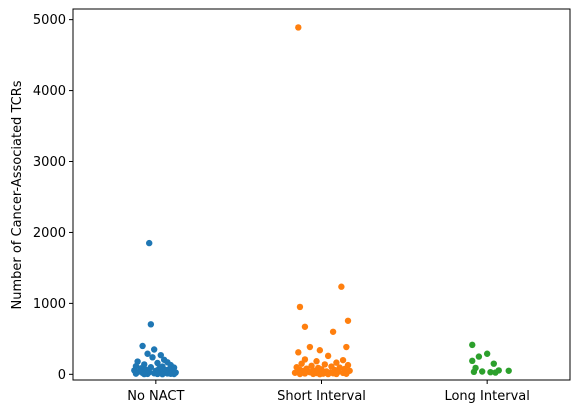 This screenshot has height=413, width=580. I want to click on x-axis: No NACT Short Interval Long Interval, so click(328, 392).